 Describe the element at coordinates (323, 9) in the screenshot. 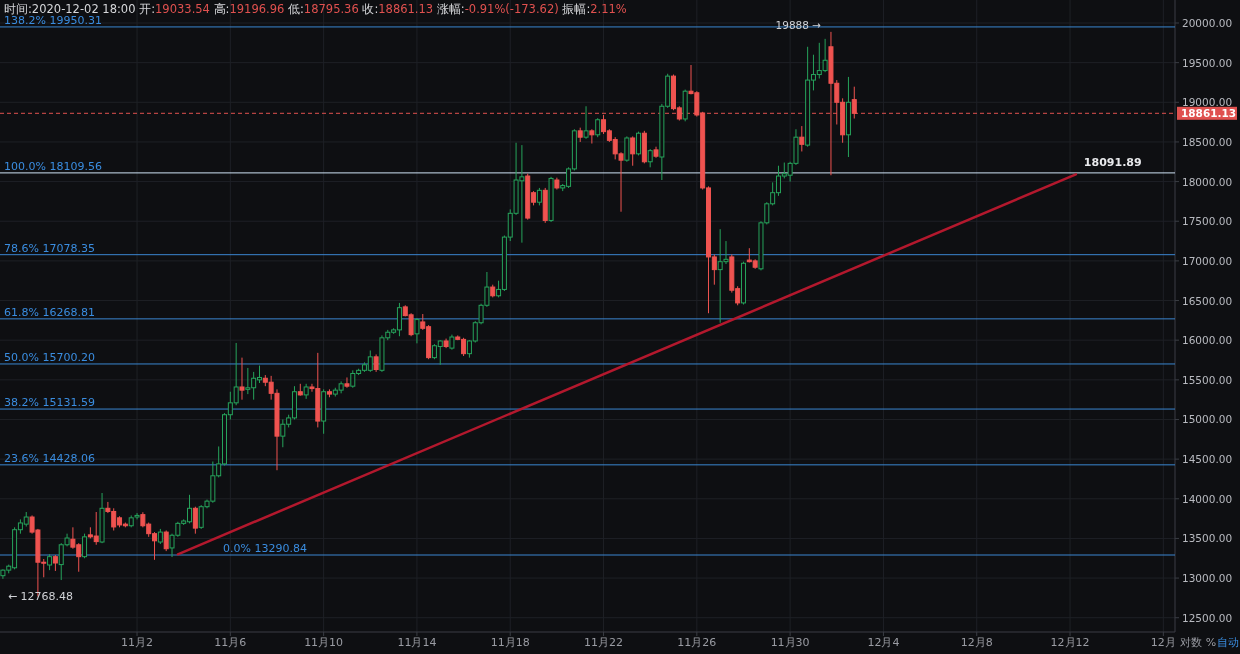

I see `annotation: 低:18795.36` at that location.